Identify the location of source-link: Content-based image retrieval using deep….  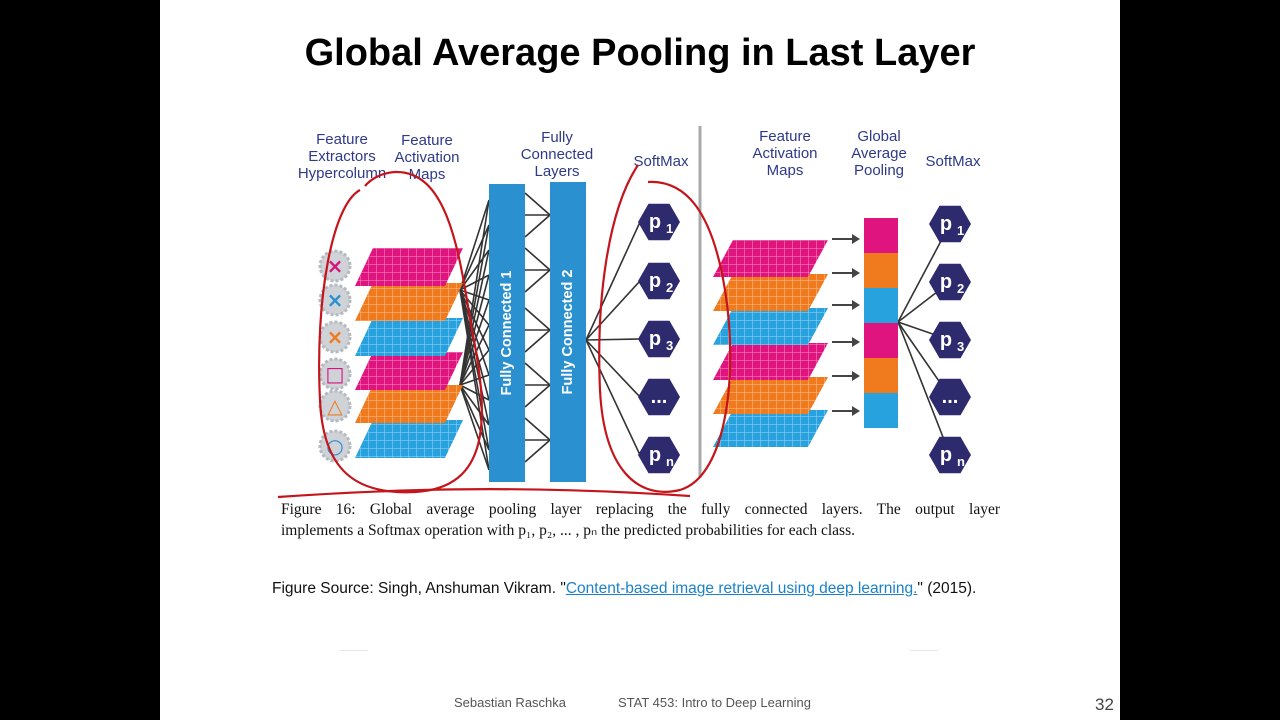
(741, 588).